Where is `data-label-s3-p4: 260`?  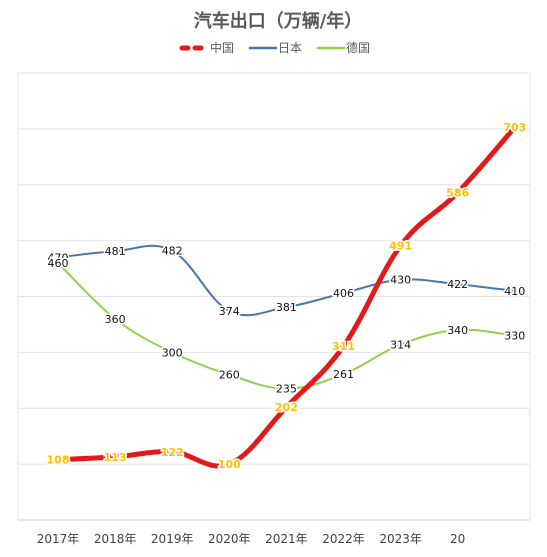
data-label-s3-p4: 260 is located at coordinates (229, 375).